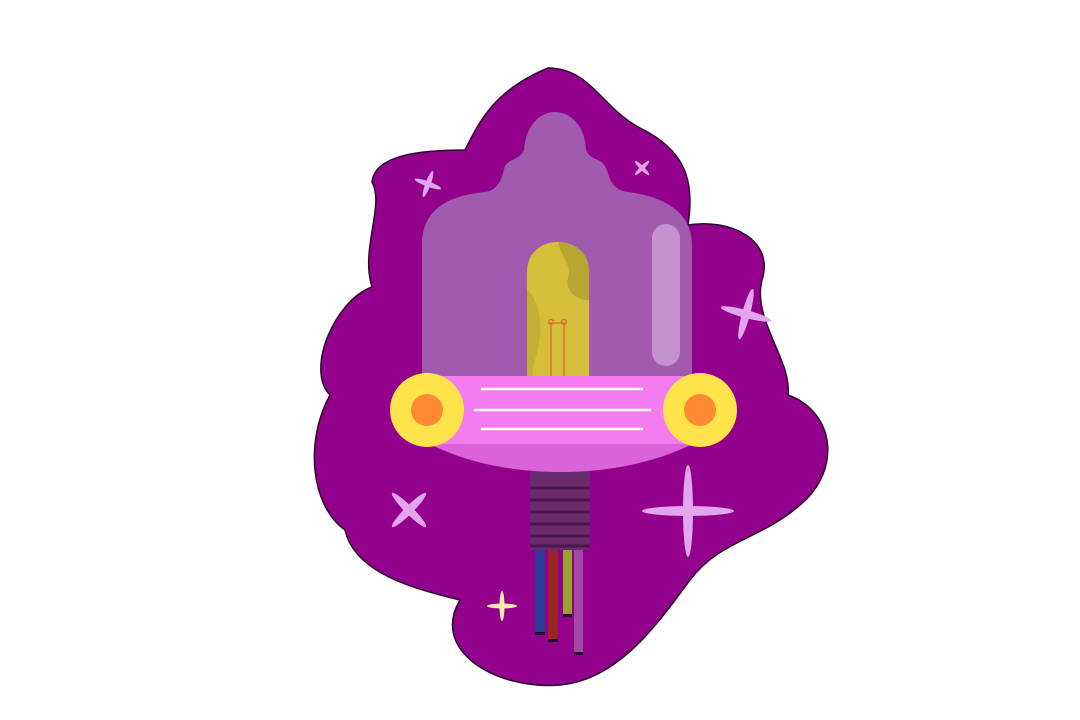  I want to click on sparkle-right, so click(746, 314).